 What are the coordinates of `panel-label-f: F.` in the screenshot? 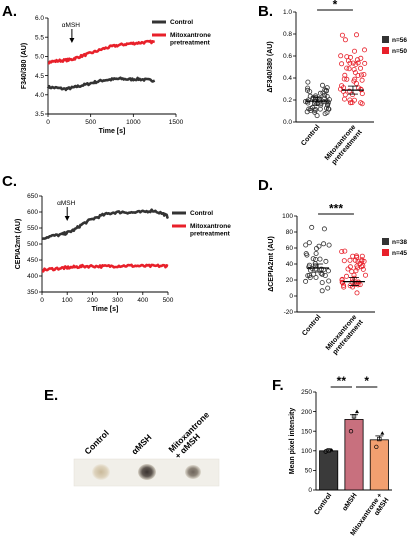 It's located at (278, 385).